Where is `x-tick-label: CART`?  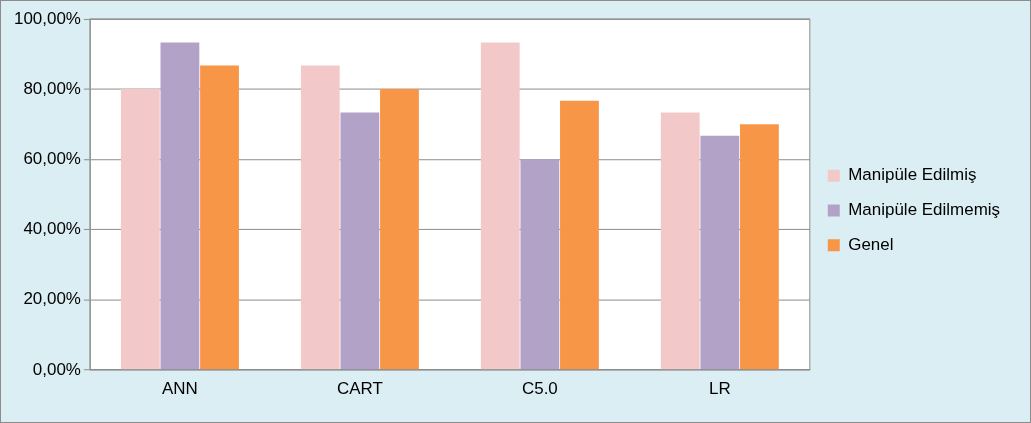
x-tick-label: CART is located at coordinates (359, 388).